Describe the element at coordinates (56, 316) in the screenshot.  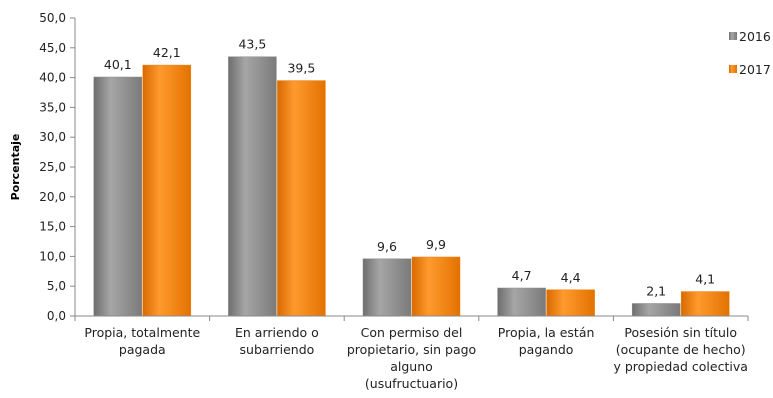
I see `y-tick-label: 0,0` at that location.